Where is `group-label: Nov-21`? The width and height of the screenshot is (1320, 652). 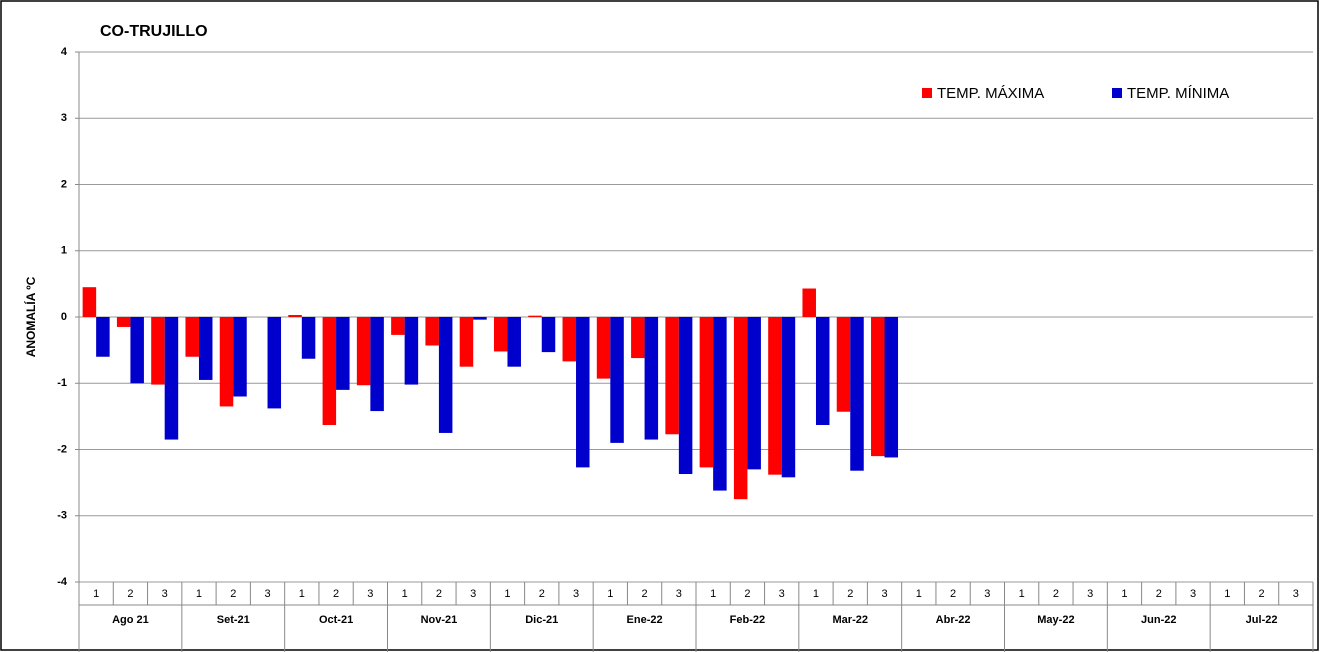
group-label: Nov-21 is located at coordinates (439, 620).